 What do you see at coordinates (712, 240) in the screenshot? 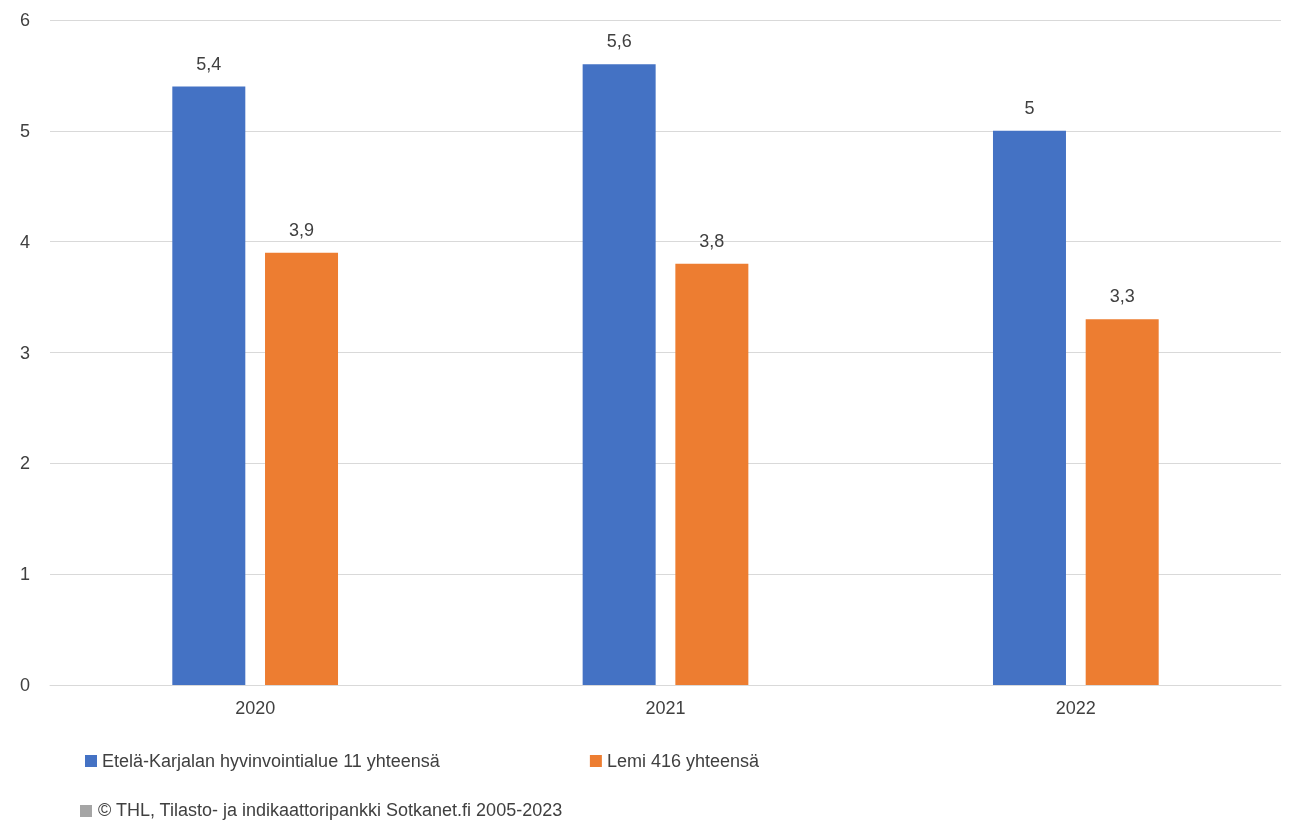
I see `data-label: 3,8` at bounding box center [712, 240].